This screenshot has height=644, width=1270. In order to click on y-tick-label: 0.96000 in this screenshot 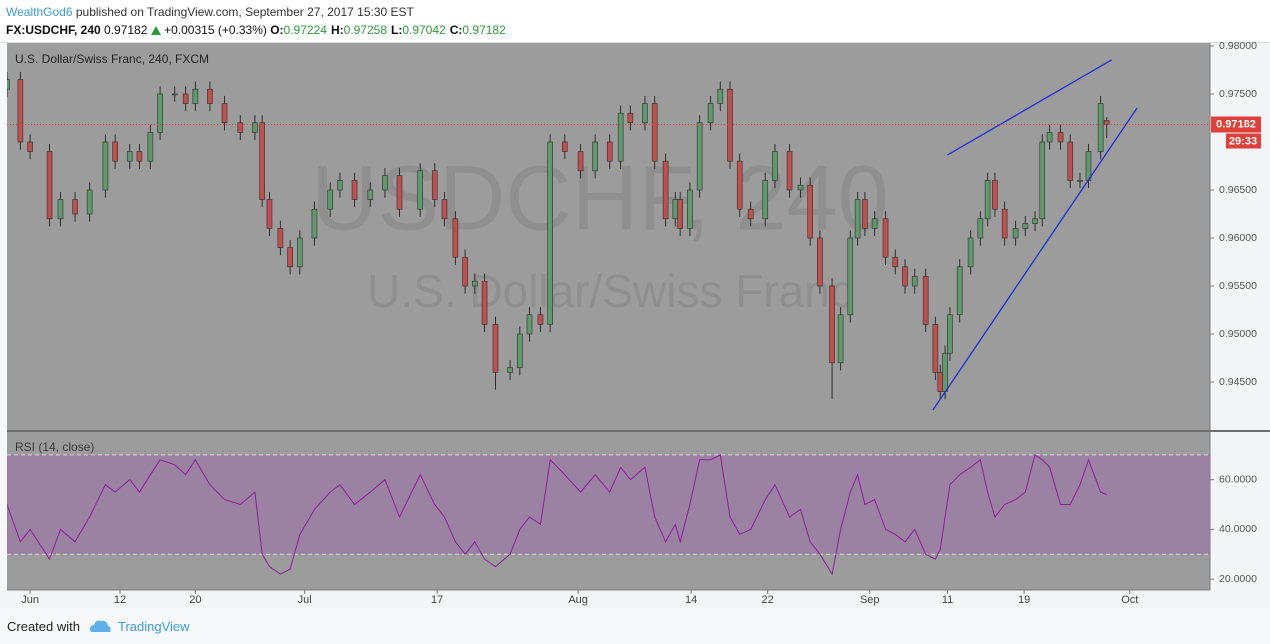, I will do `click(1238, 238)`.